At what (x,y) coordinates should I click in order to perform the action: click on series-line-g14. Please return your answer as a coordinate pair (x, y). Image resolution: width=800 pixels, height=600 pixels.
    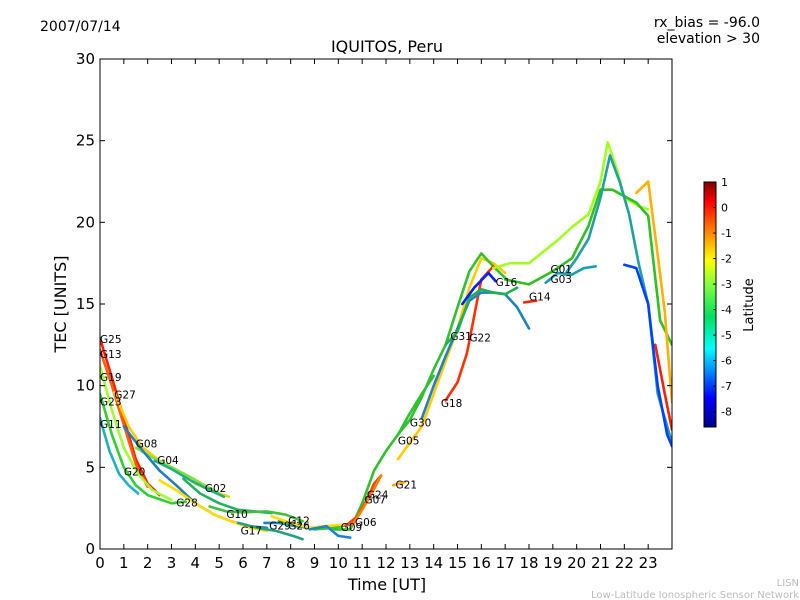
    Looking at the image, I should click on (530, 301).